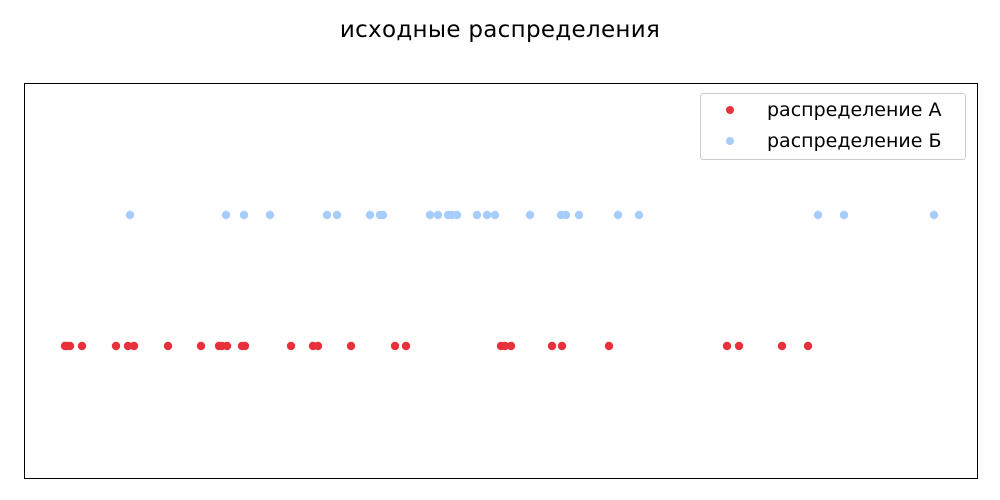 Image resolution: width=1000 pixels, height=500 pixels. I want to click on legend-item-a: распределение А, so click(833, 110).